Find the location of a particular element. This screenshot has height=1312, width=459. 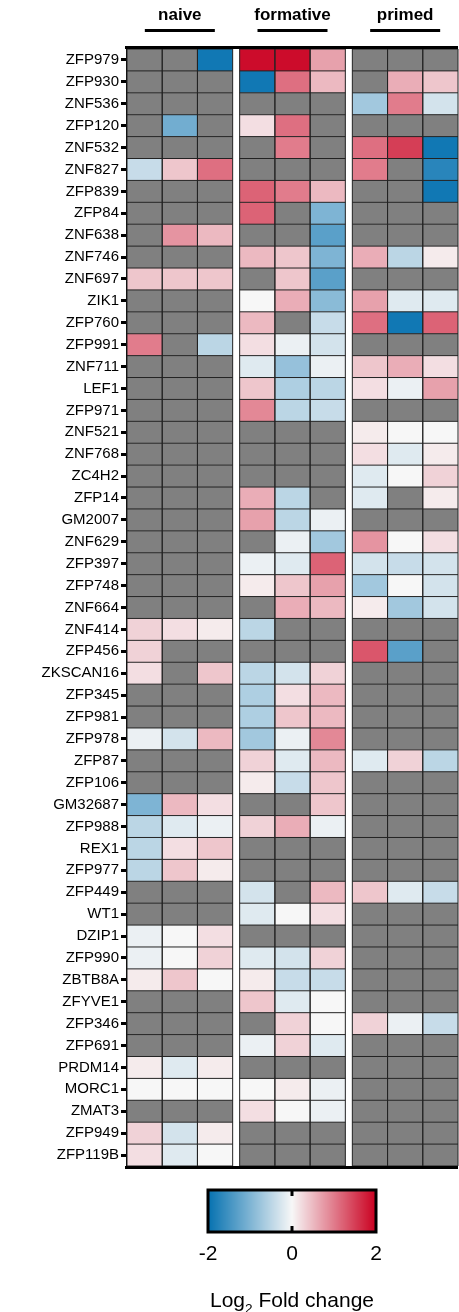

y-tick-label: ZFP760 is located at coordinates (92, 321).